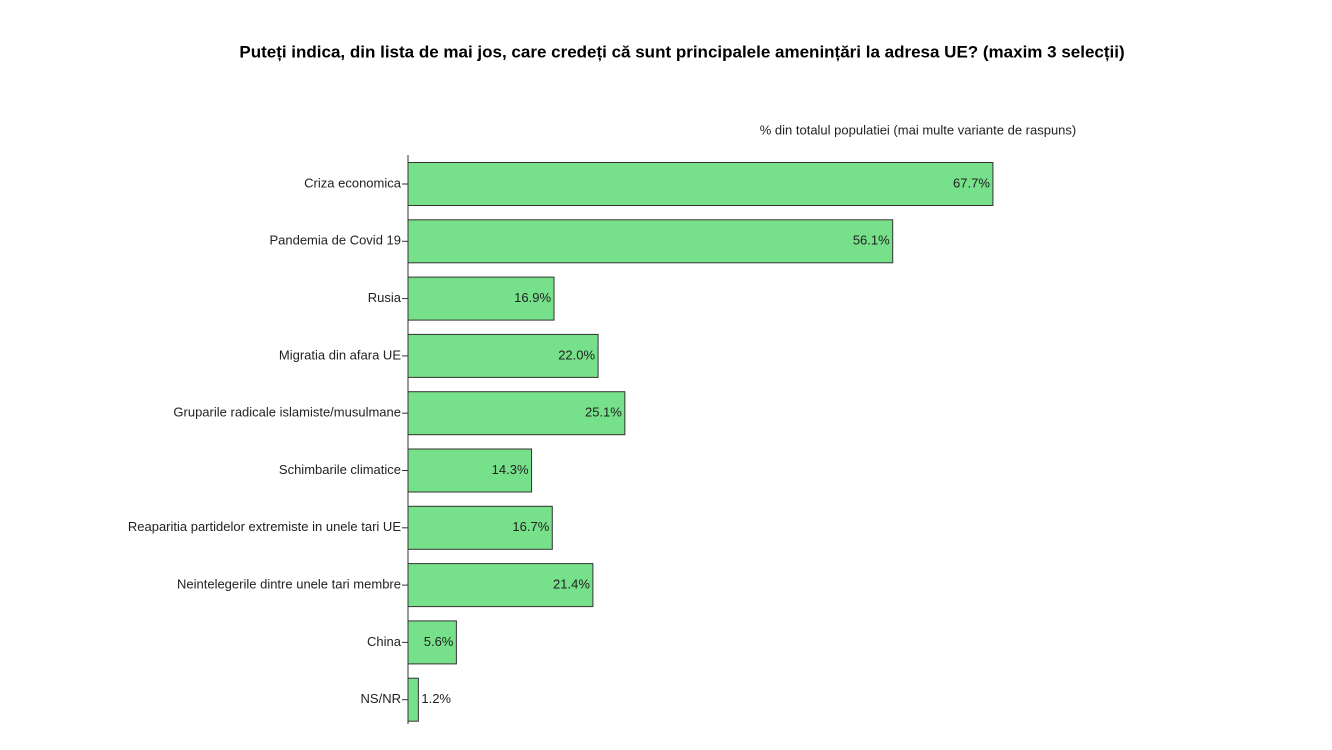 This screenshot has width=1332, height=750. What do you see at coordinates (603, 412) in the screenshot?
I see `value-label: 25.1%` at bounding box center [603, 412].